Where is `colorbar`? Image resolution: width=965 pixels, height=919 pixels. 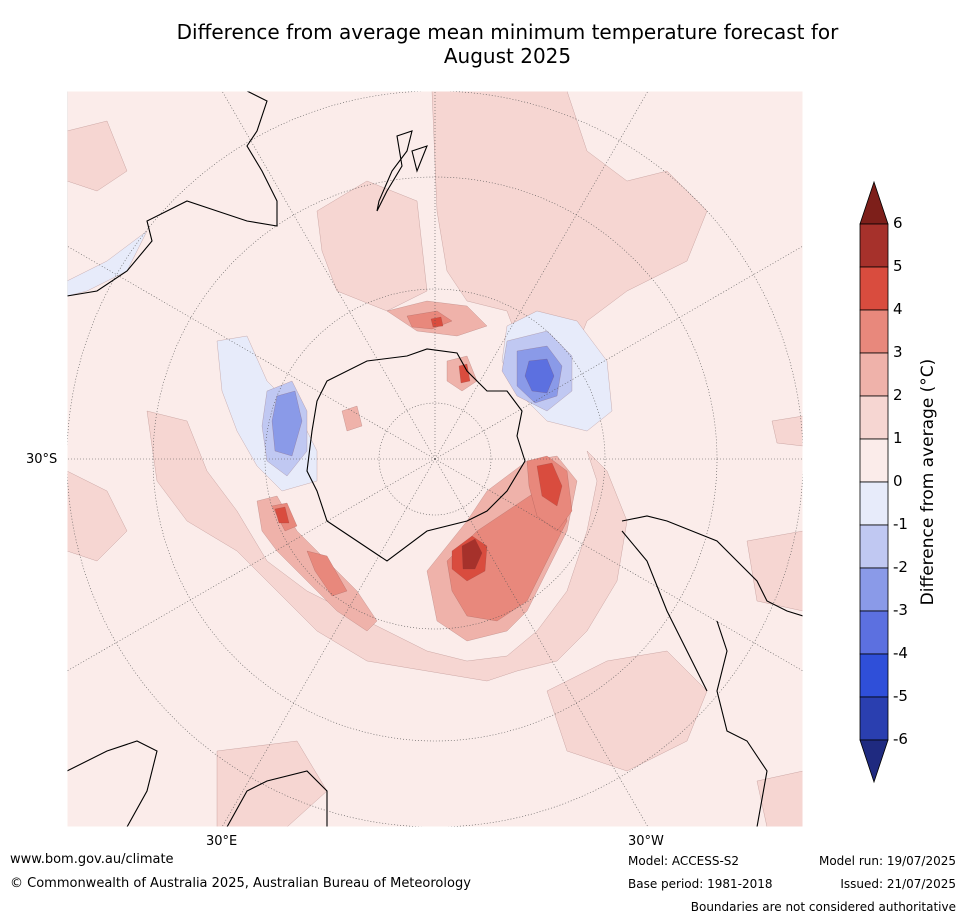 colorbar is located at coordinates (880, 482).